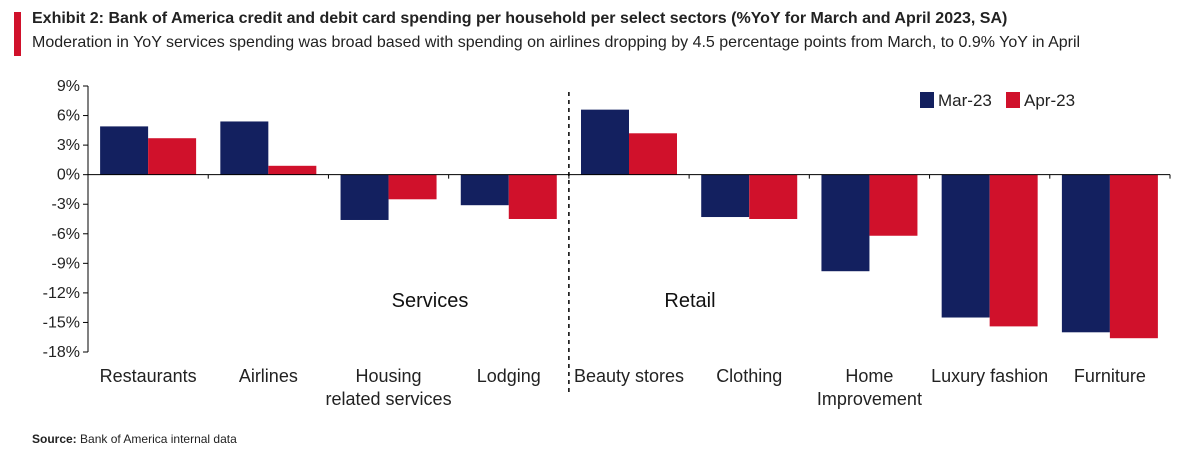 The height and width of the screenshot is (457, 1200). What do you see at coordinates (54, 439) in the screenshot?
I see `source-label: Source:` at bounding box center [54, 439].